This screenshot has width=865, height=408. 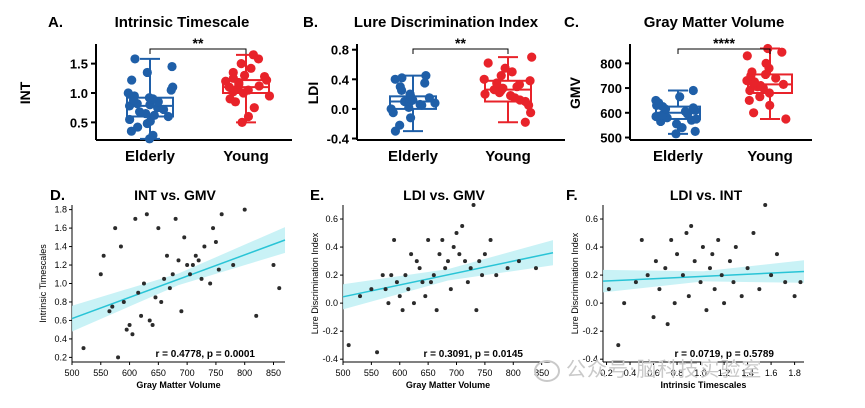 What do you see at coordinates (575, 92) in the screenshot?
I see `panel-c-y-label: GMV` at bounding box center [575, 92].